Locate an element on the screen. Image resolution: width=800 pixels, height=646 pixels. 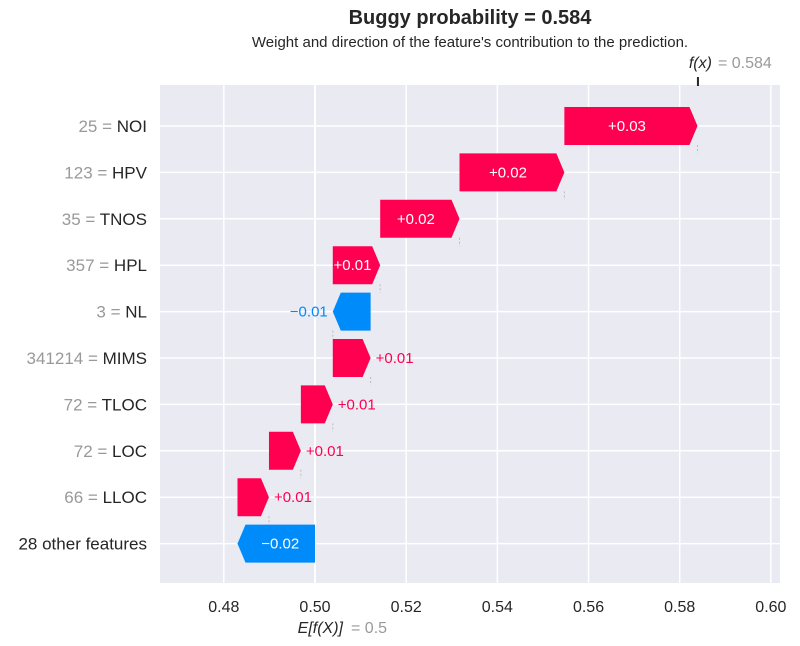
x-tick-label: 0.58 is located at coordinates (679, 607).